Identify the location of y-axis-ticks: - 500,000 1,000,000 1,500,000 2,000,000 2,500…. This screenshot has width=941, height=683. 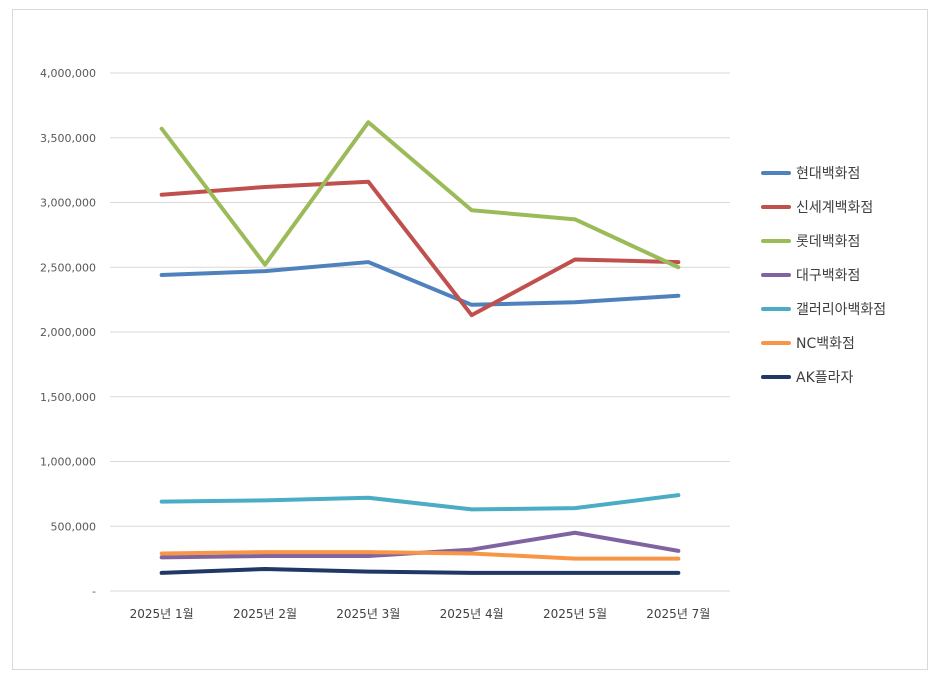
(68, 332).